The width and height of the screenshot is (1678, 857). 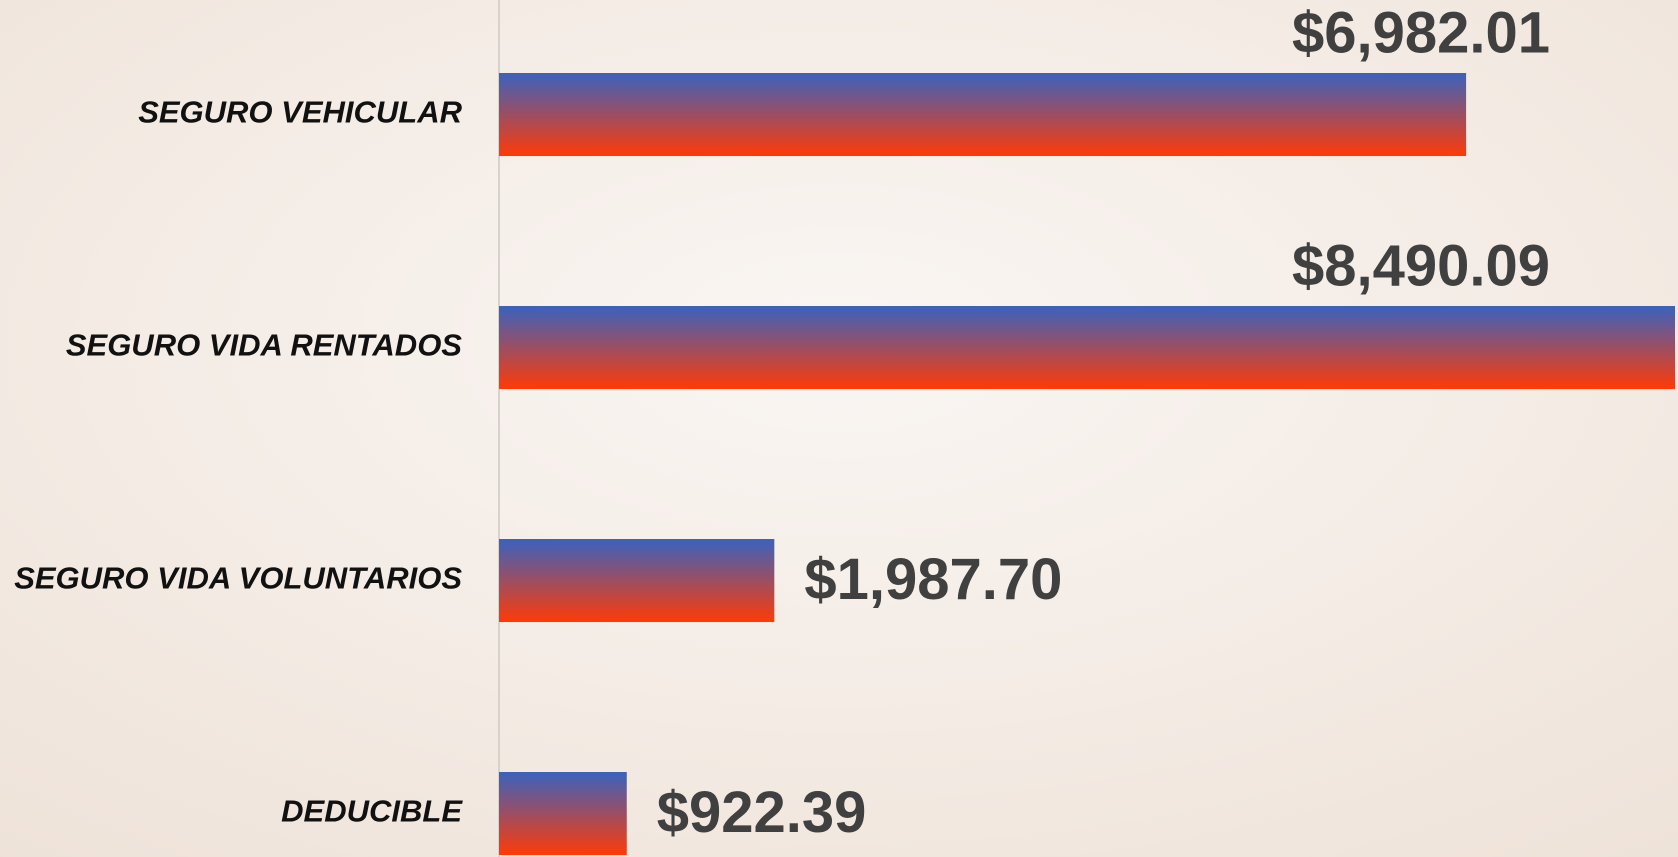 What do you see at coordinates (372, 811) in the screenshot?
I see `category-label: DEDUCIBLE` at bounding box center [372, 811].